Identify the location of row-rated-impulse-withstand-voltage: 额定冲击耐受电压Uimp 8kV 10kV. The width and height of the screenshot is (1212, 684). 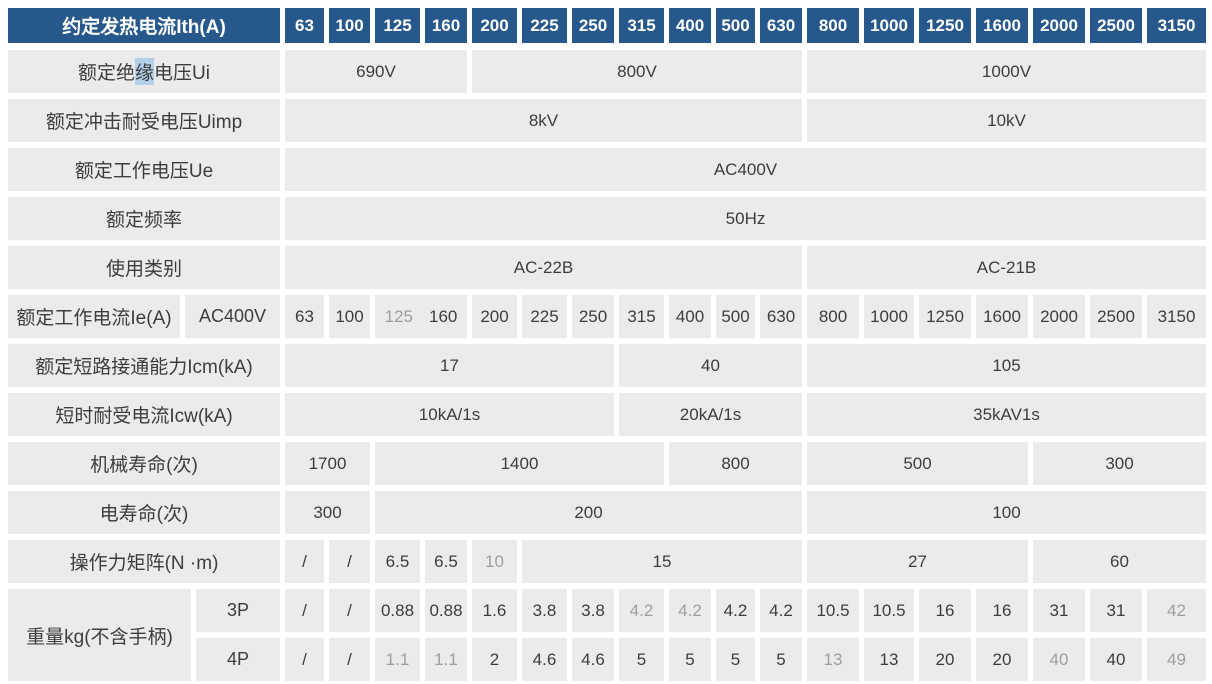
(607, 120).